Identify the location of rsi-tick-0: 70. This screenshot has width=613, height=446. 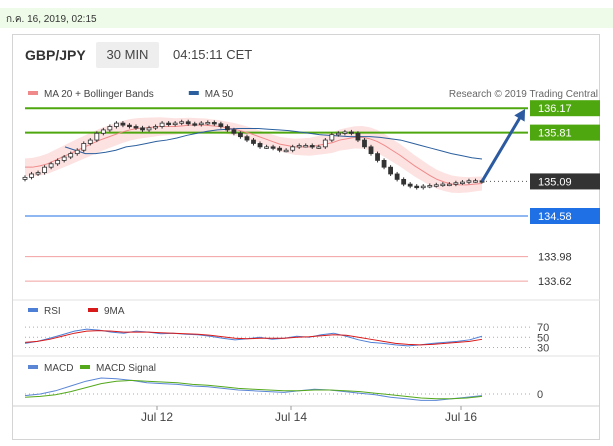
(543, 328).